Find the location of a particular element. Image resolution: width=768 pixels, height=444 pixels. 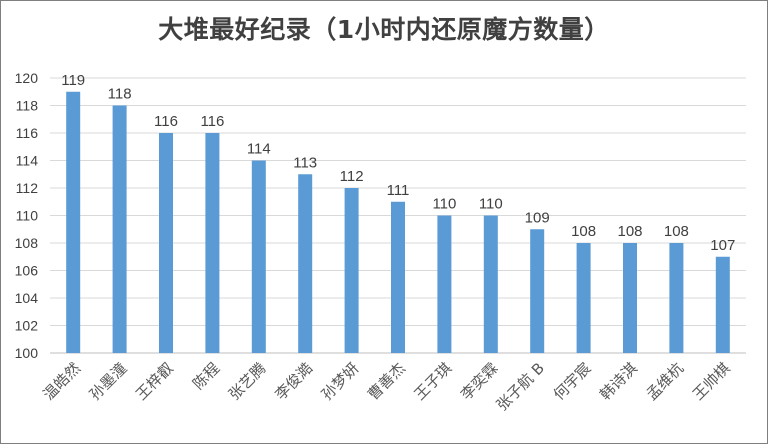

x-tick-label: 孙墨潼 is located at coordinates (108, 381).